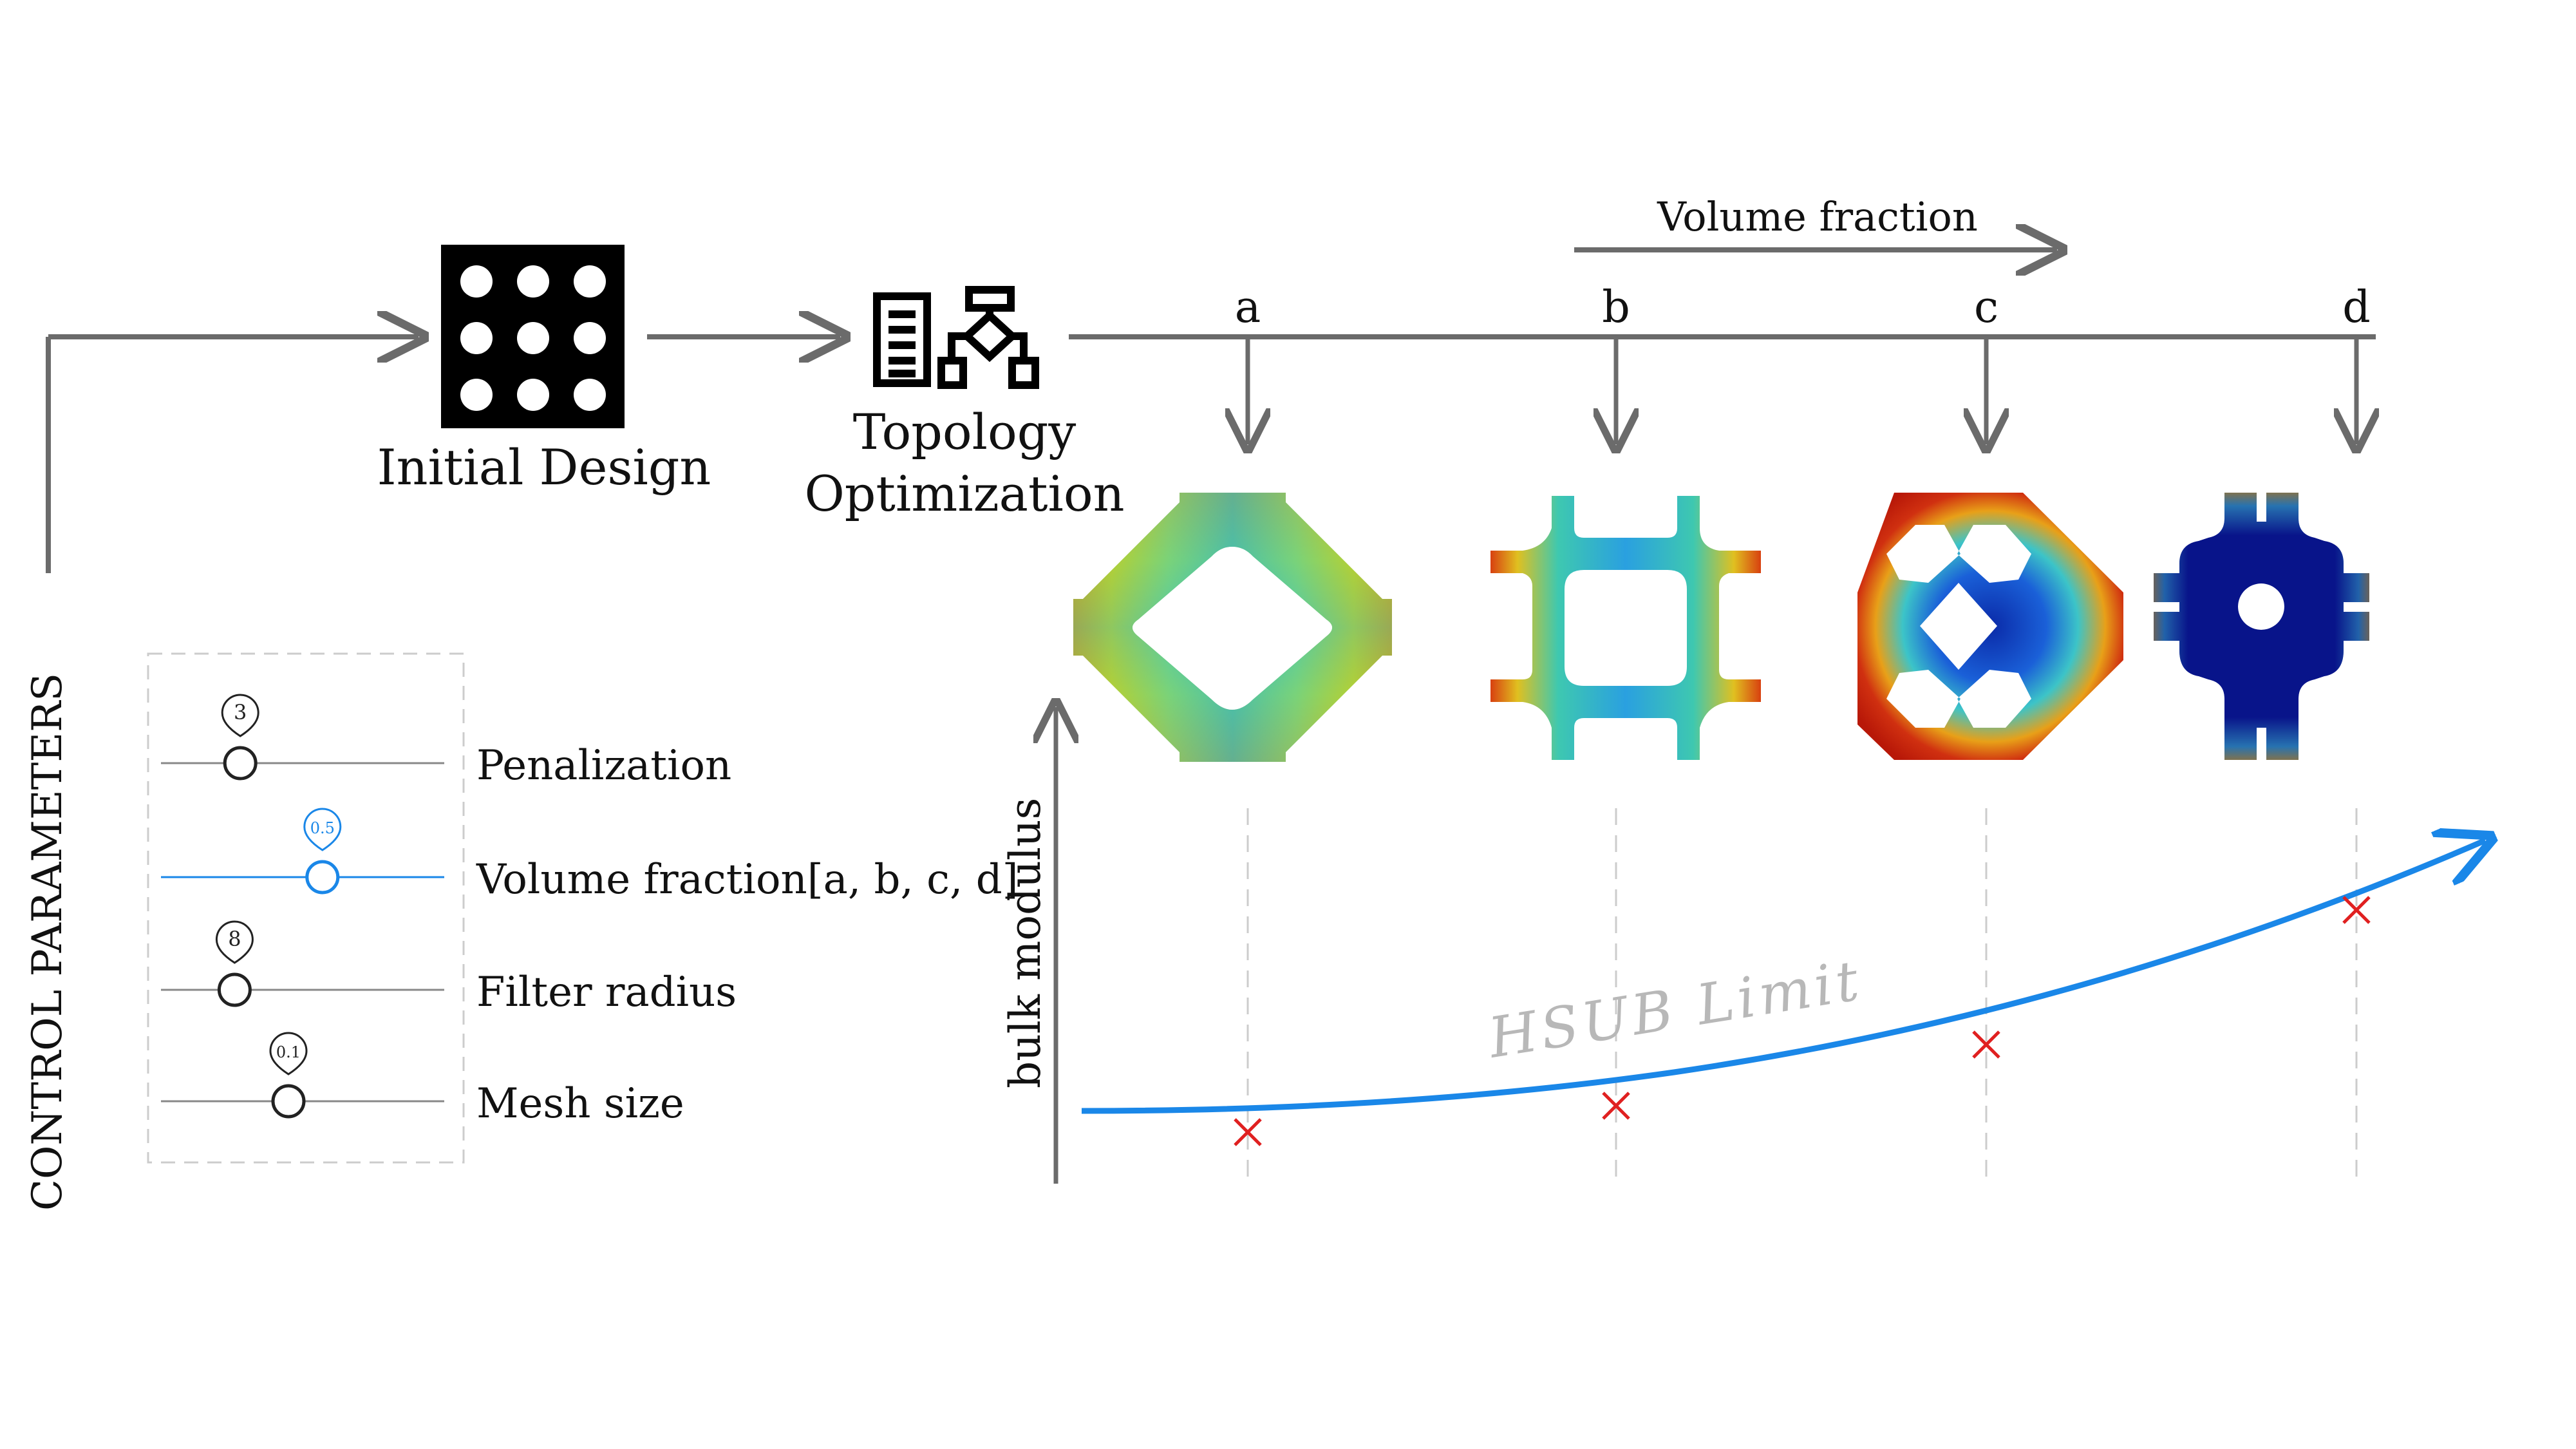 This screenshot has width=2576, height=1449. I want to click on slider-value: 0.5, so click(322, 828).